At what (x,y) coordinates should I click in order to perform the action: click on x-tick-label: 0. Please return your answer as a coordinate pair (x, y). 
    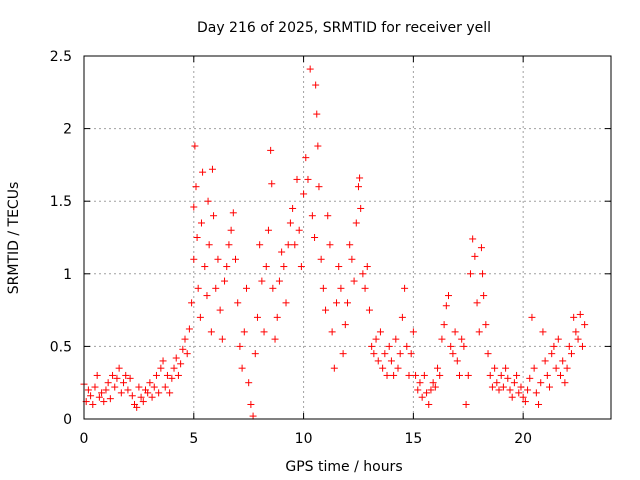
    Looking at the image, I should click on (84, 439).